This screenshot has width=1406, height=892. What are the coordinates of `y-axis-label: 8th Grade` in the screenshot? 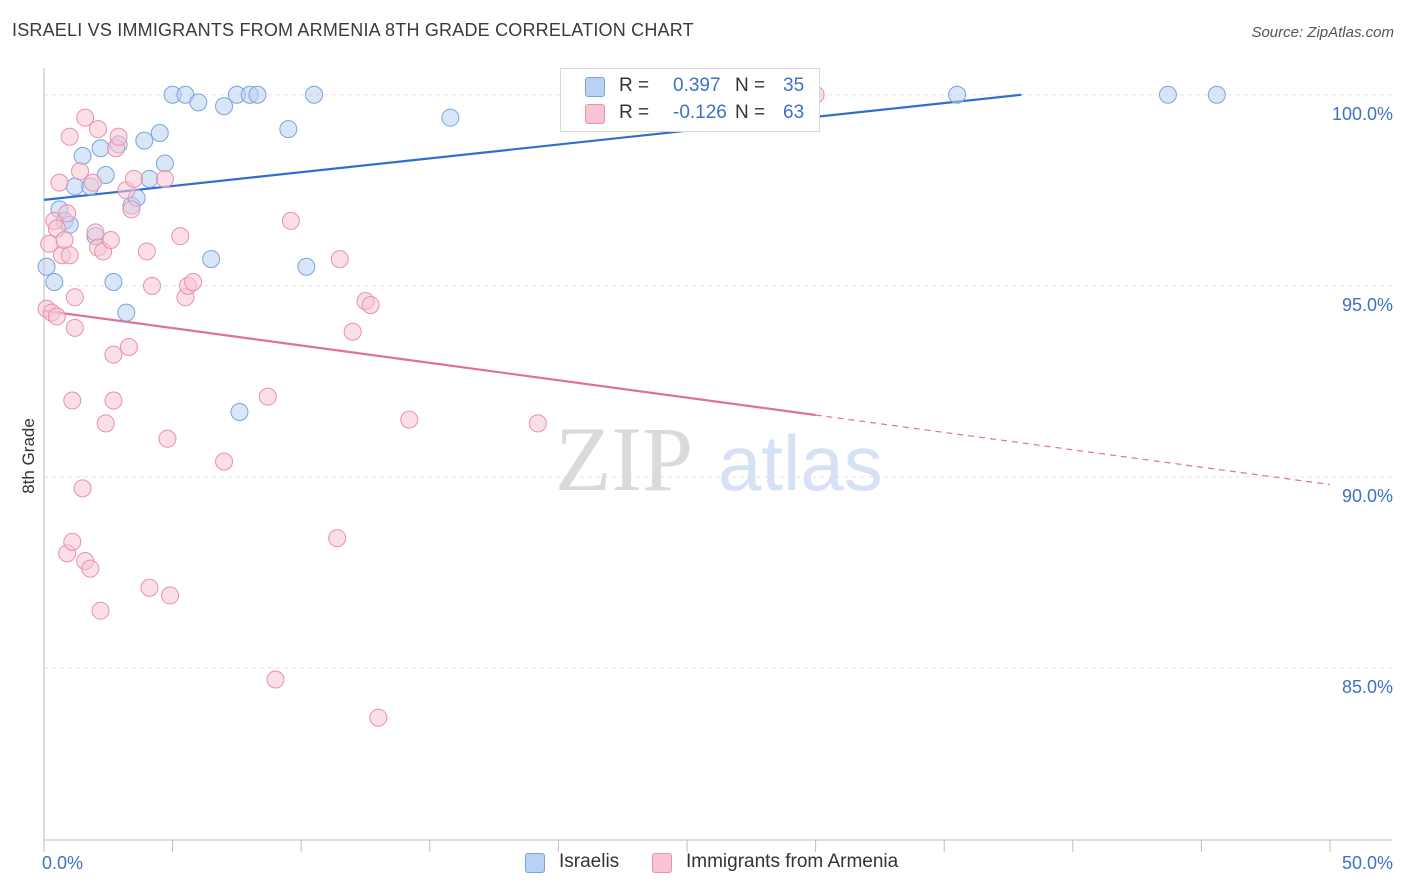 It's located at (28, 456).